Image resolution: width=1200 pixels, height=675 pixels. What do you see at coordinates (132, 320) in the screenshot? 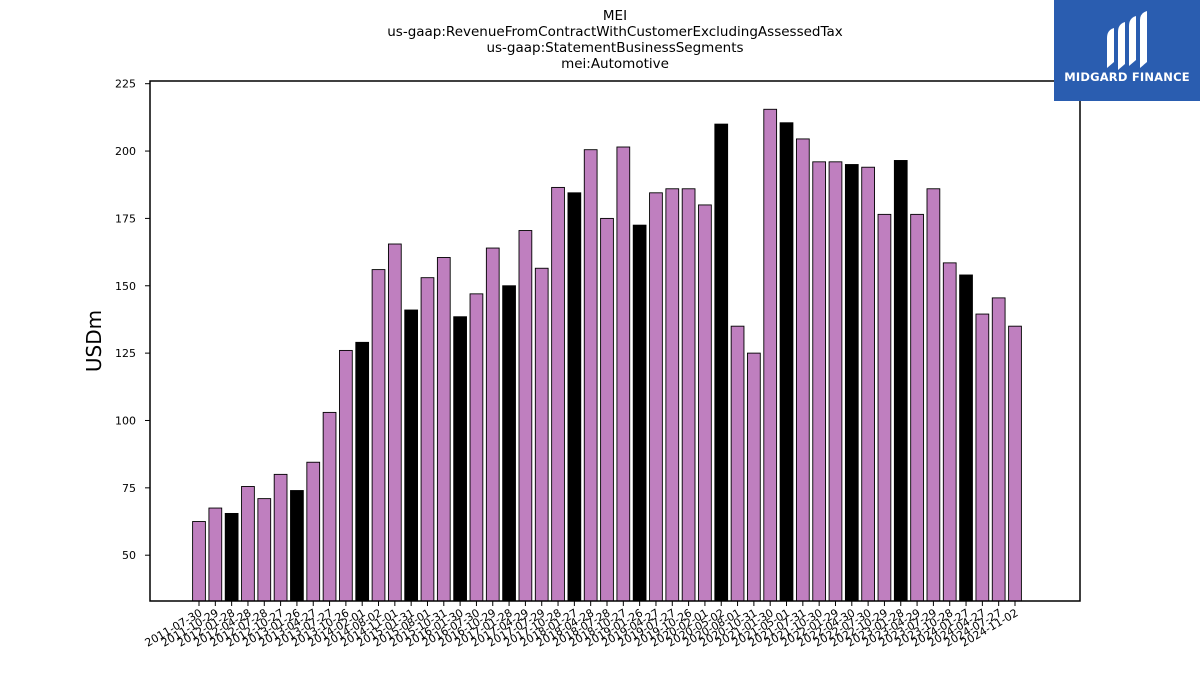
I see `y-axis: 50 75 100 125 150 175 200 225` at bounding box center [132, 320].